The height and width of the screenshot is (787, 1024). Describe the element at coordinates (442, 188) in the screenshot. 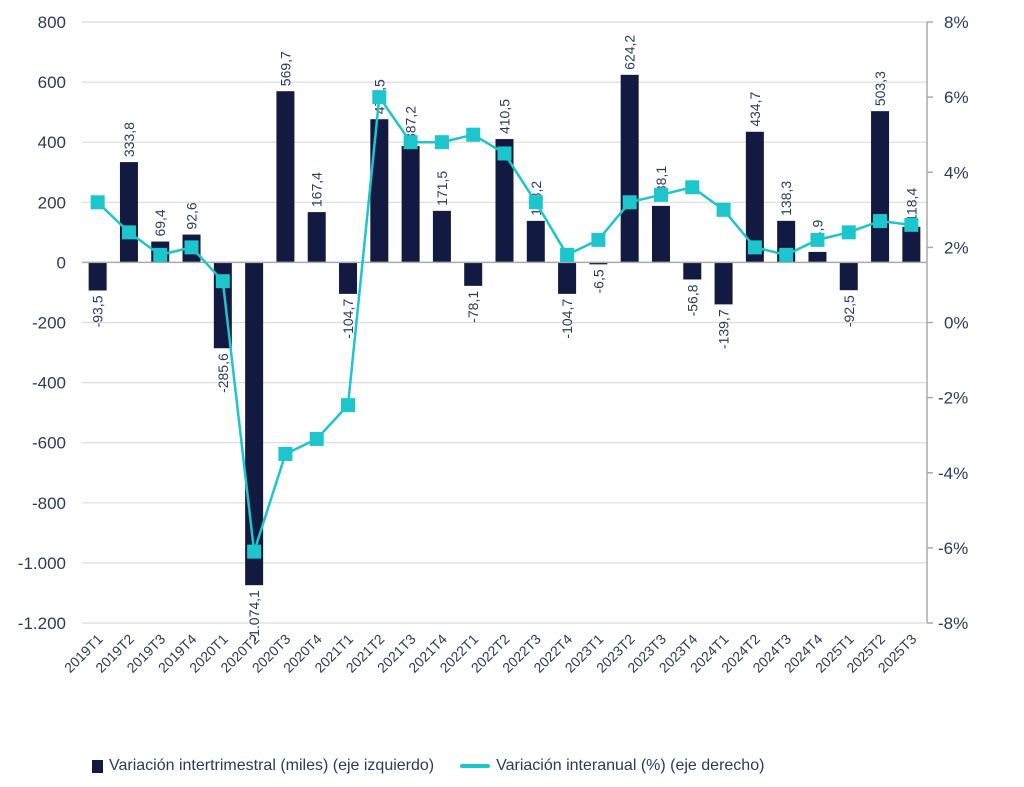

I see `bar-data-label: 171,5` at that location.